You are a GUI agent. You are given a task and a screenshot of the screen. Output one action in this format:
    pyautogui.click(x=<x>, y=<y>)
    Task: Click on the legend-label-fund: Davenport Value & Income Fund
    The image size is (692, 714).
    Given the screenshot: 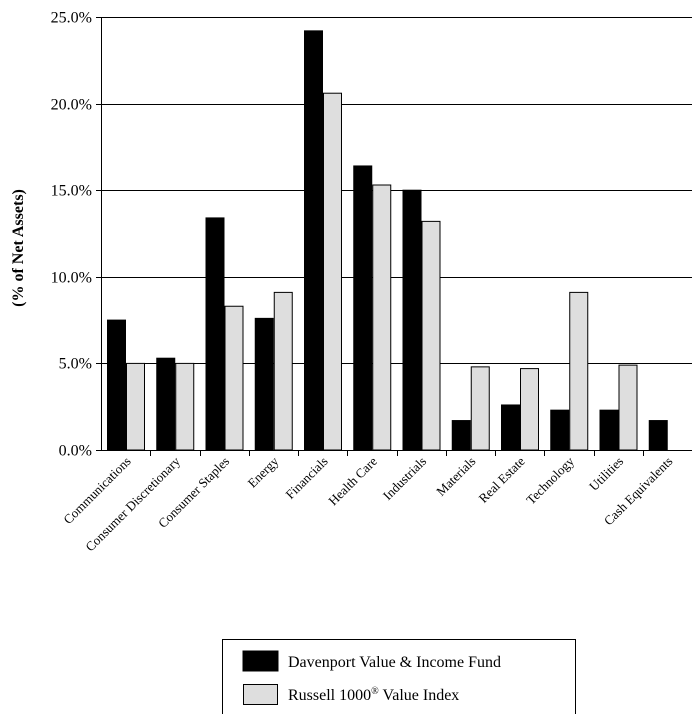 What is the action you would take?
    pyautogui.click(x=394, y=662)
    